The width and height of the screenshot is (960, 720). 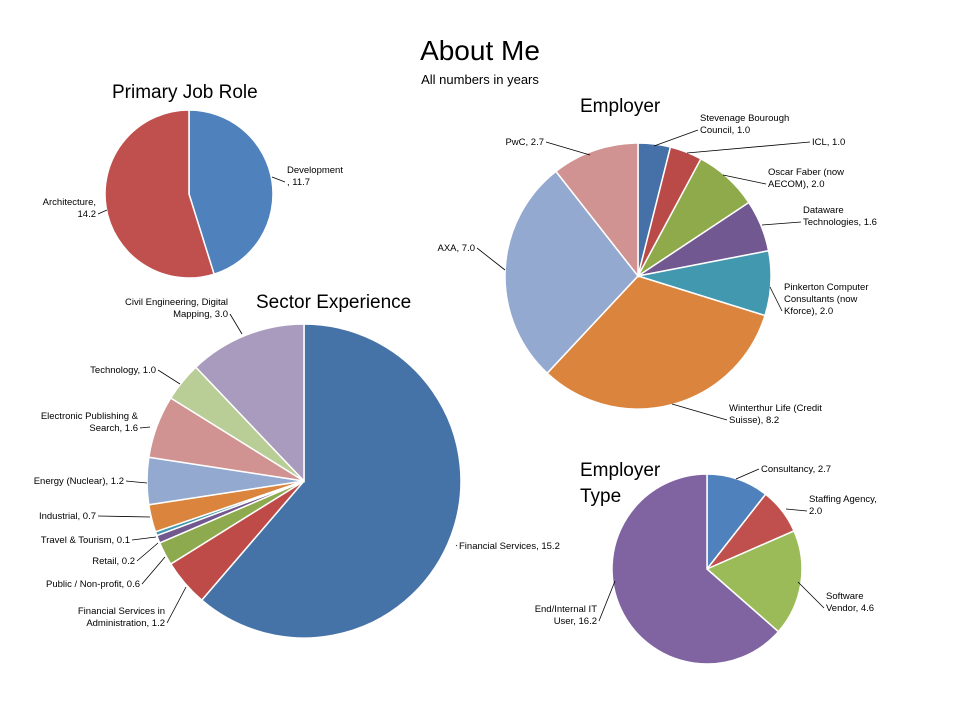 What do you see at coordinates (796, 469) in the screenshot?
I see `data-label-consultancy: Consultancy, 2.7` at bounding box center [796, 469].